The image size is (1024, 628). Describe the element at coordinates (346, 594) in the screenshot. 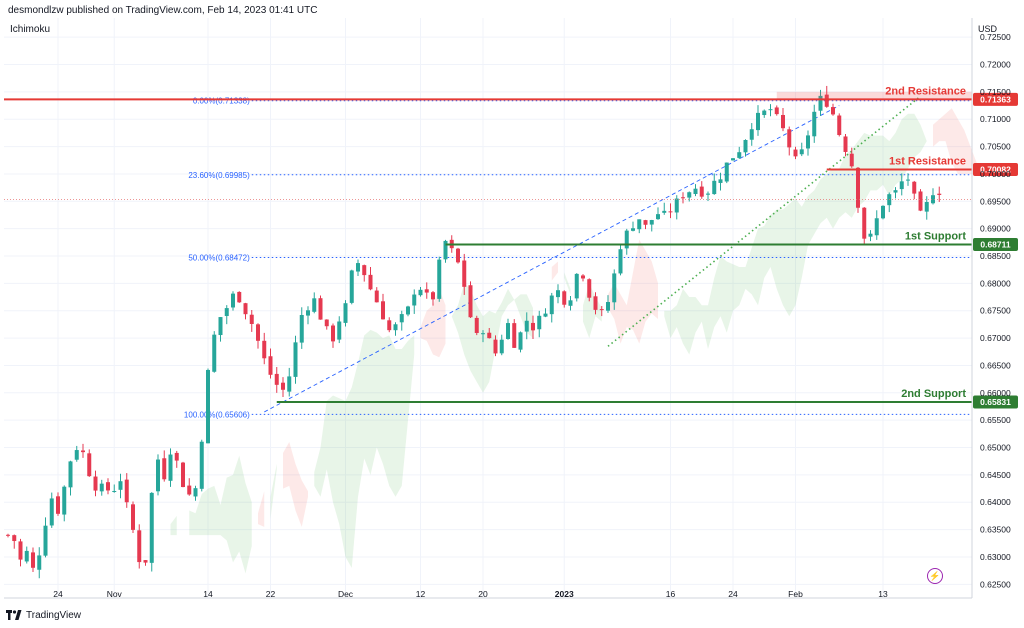

I see `time-tick-label: Dec` at that location.